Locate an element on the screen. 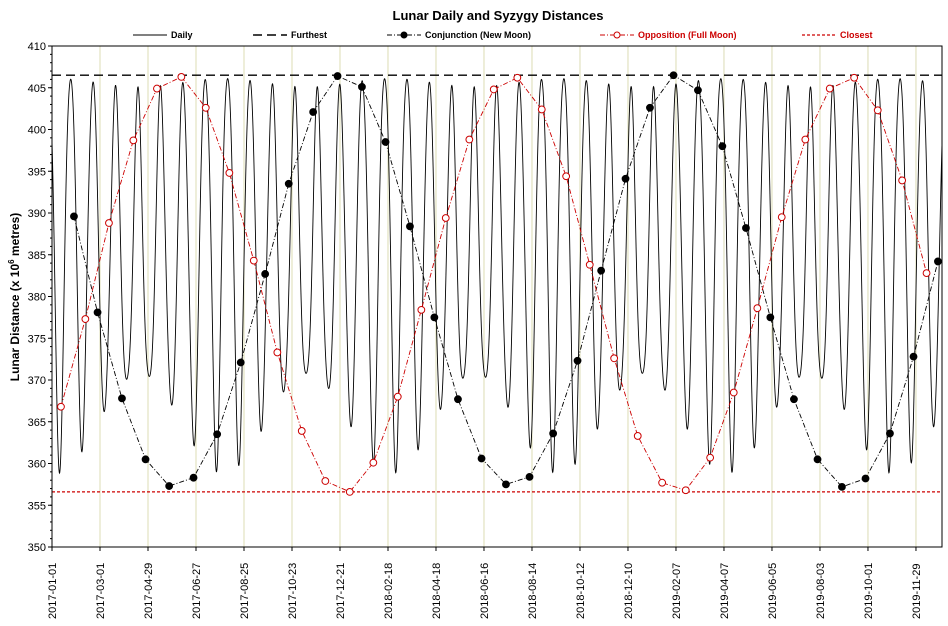  x-tick-label: 2018-04-18 is located at coordinates (437, 591).